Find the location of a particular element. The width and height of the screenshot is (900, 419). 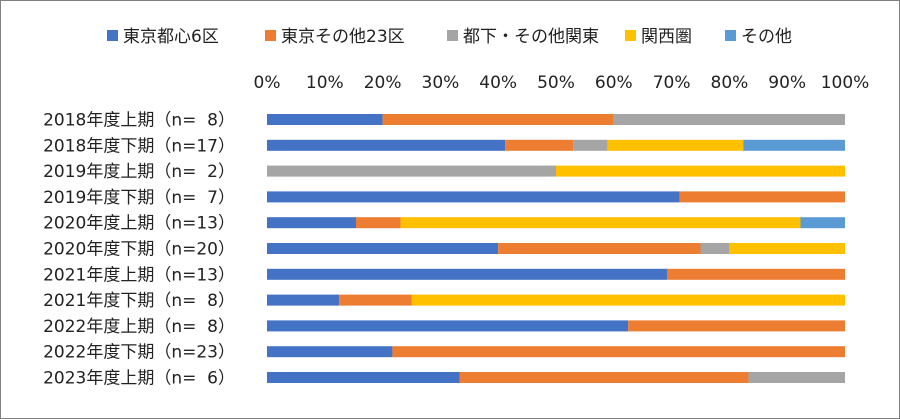

legend-label-5: その他 is located at coordinates (766, 37).